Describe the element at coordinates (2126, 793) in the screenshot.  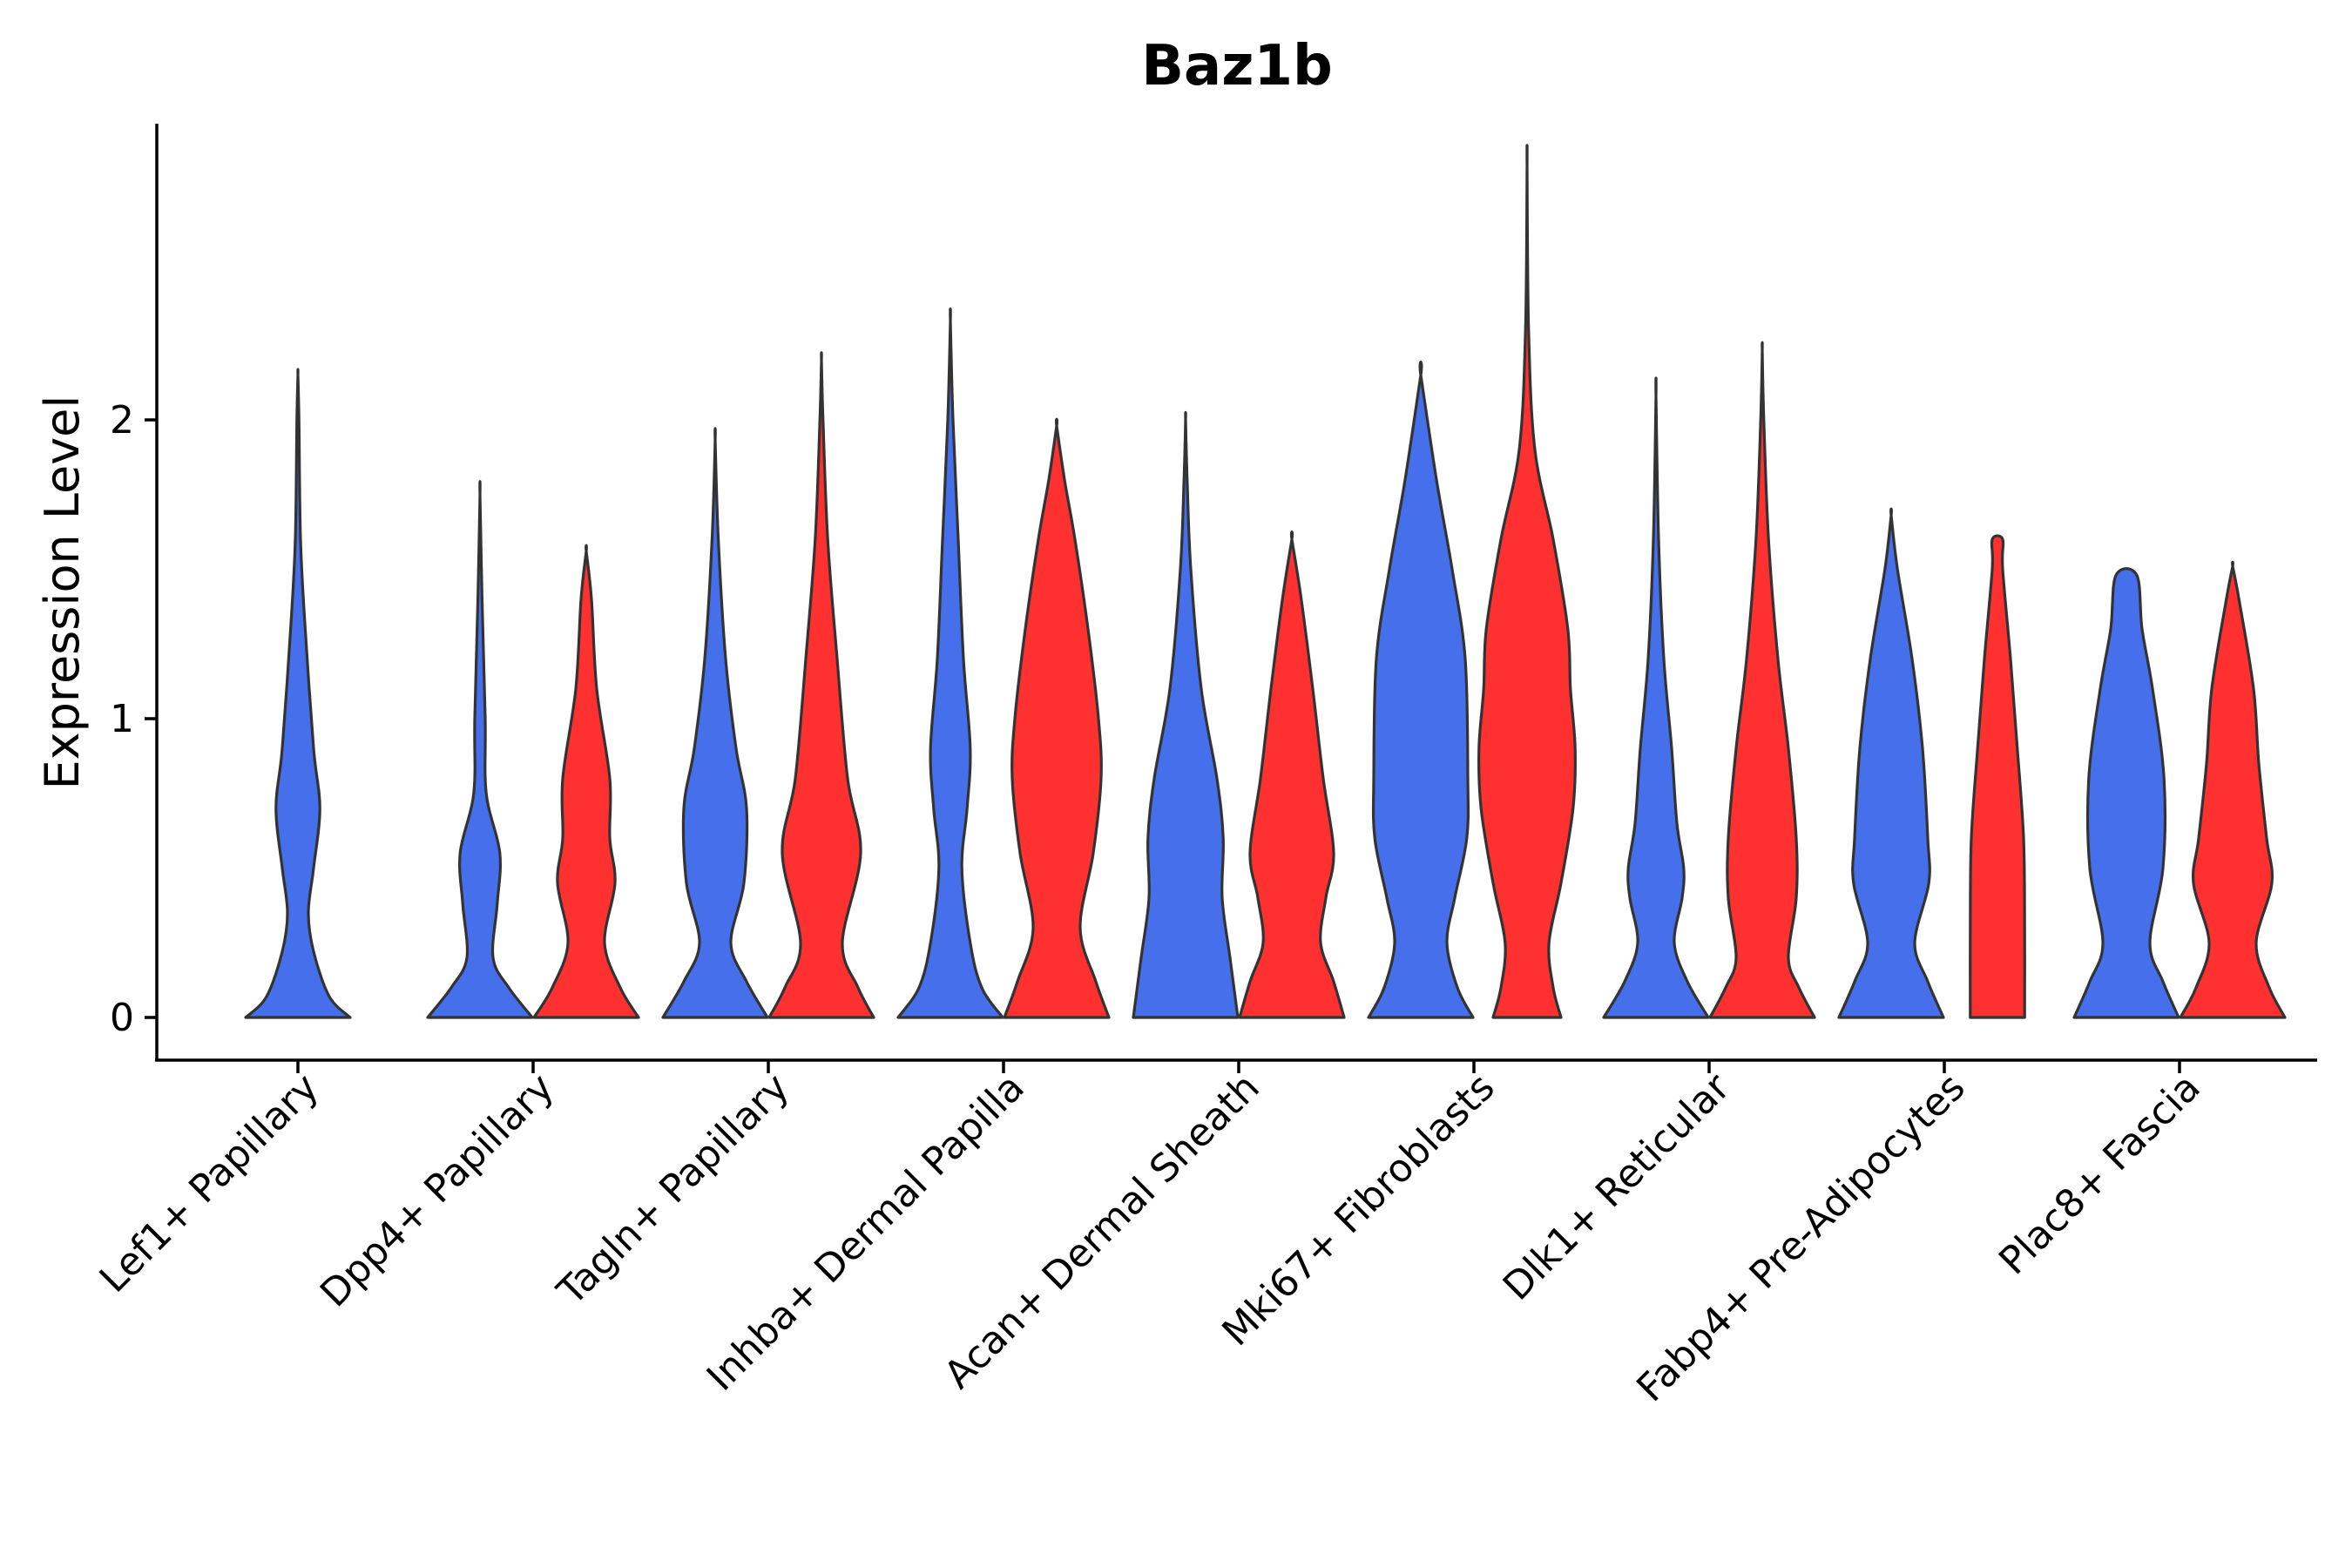
I see `violin-group1-plac8-fascia` at that location.